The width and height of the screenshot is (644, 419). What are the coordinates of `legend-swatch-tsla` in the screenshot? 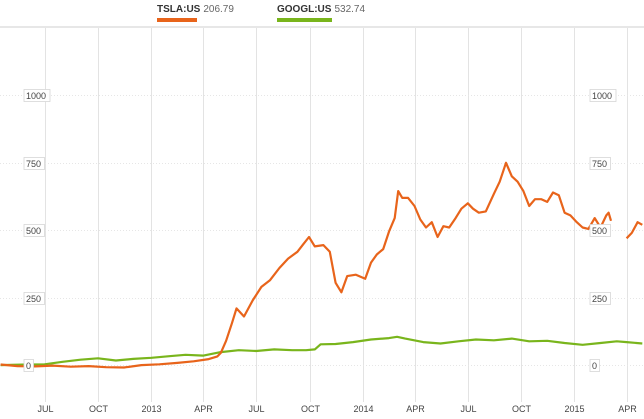 It's located at (177, 20).